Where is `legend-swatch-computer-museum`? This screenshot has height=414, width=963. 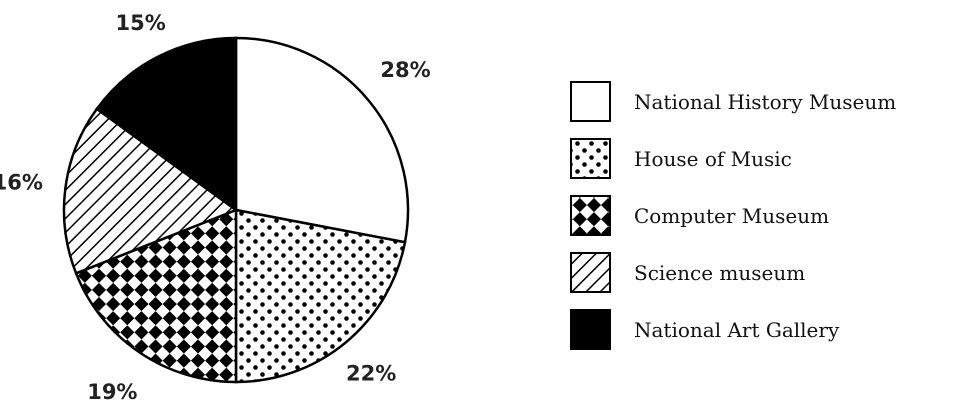
legend-swatch-computer-museum is located at coordinates (590, 215).